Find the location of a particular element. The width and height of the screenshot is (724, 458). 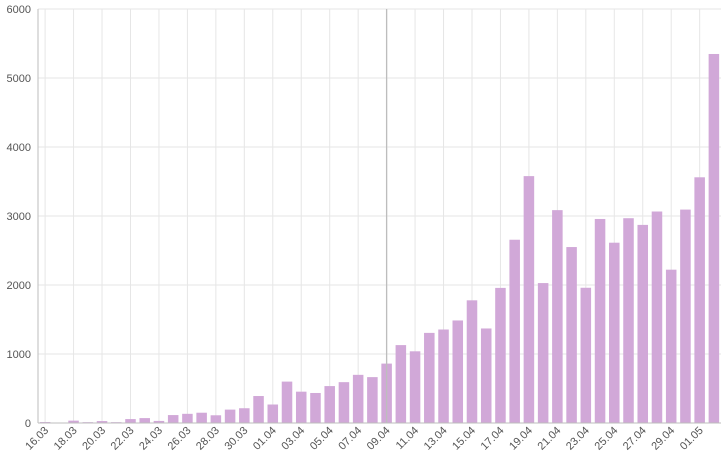

y-tick-label: 2000 is located at coordinates (19, 286).